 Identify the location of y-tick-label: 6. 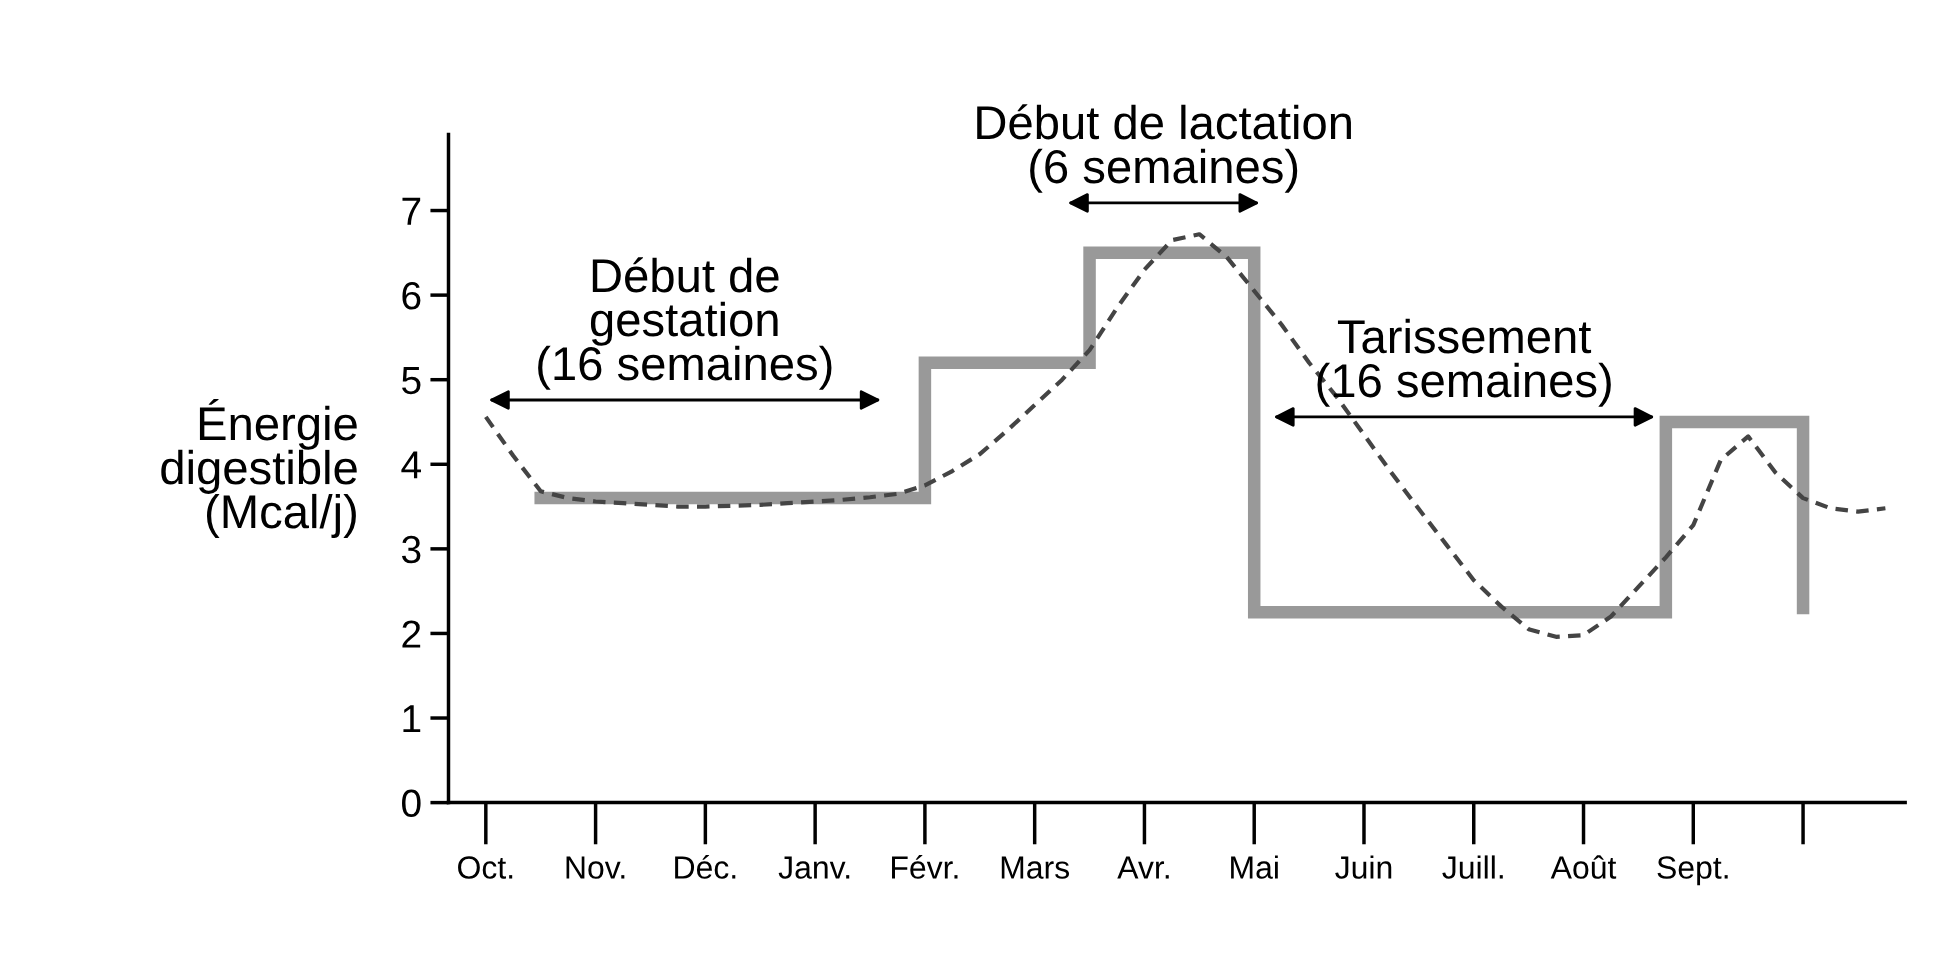
(411, 296).